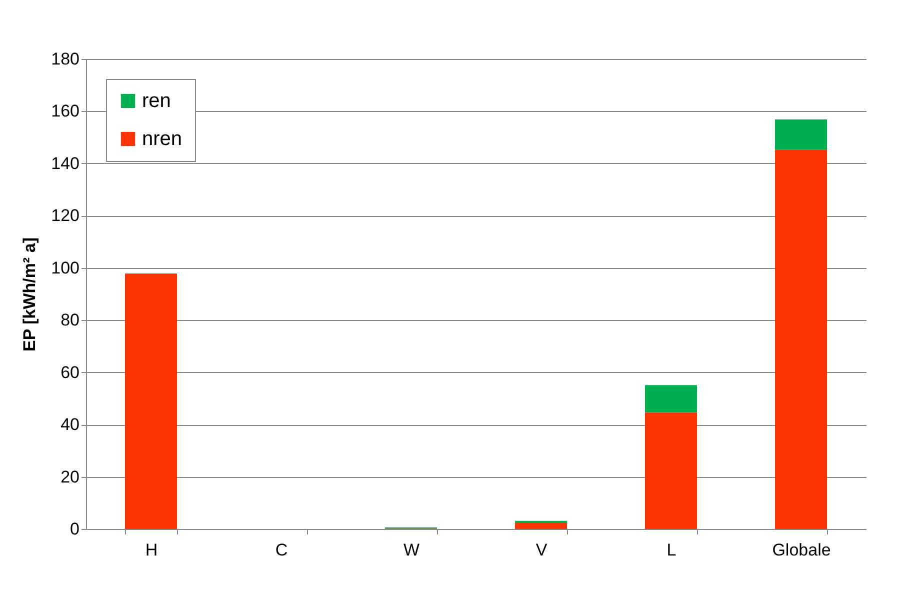 This screenshot has width=912, height=595. Describe the element at coordinates (70, 424) in the screenshot. I see `y-tick-label: 40` at that location.